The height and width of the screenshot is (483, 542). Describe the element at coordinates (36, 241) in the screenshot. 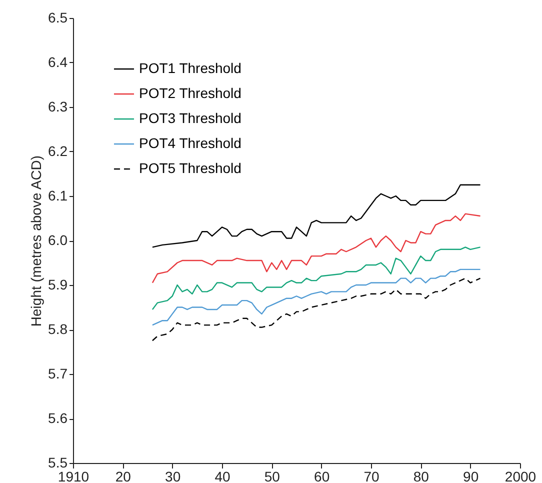

I see `y-axis-title: Height (metres above ACD)` at that location.